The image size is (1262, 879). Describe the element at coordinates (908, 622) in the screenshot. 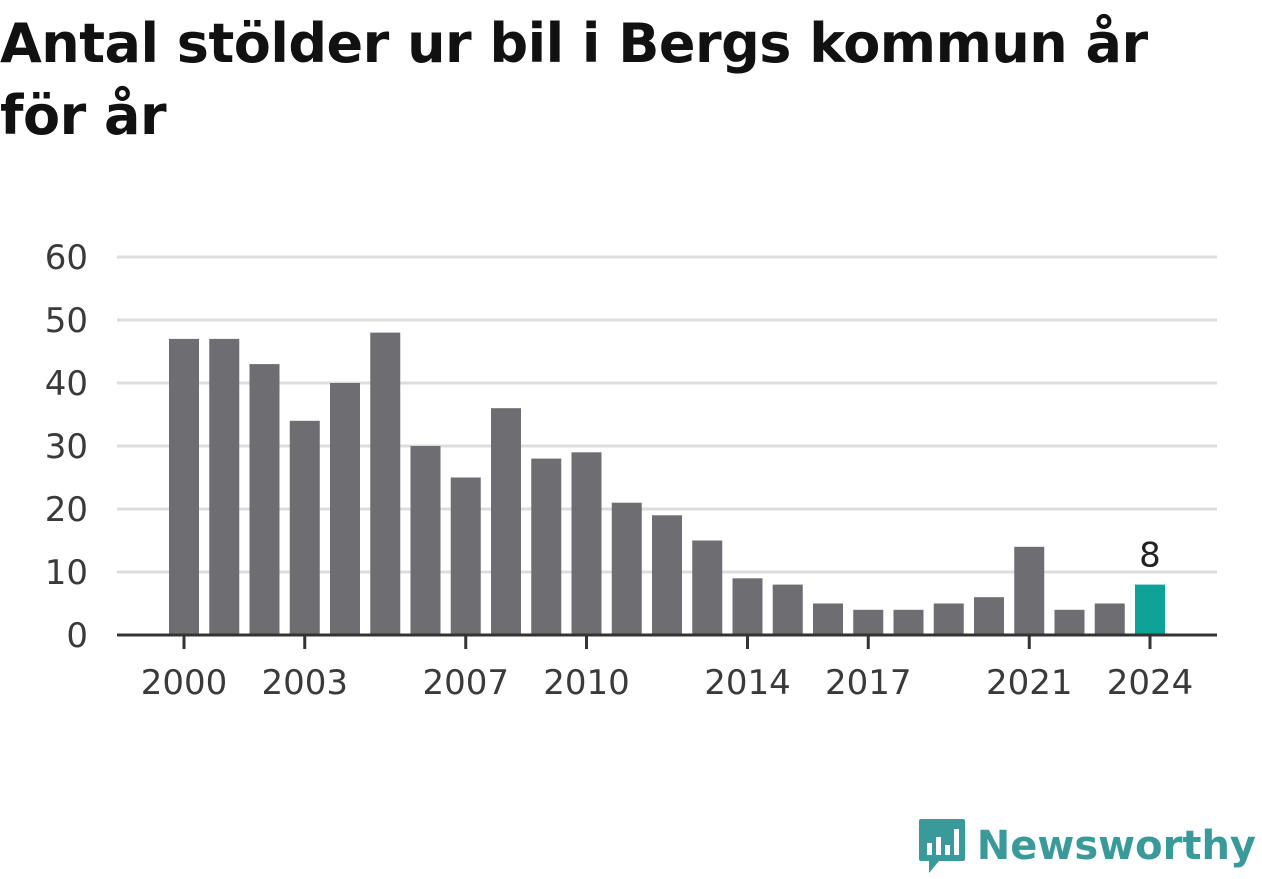

I see `bar-2018` at that location.